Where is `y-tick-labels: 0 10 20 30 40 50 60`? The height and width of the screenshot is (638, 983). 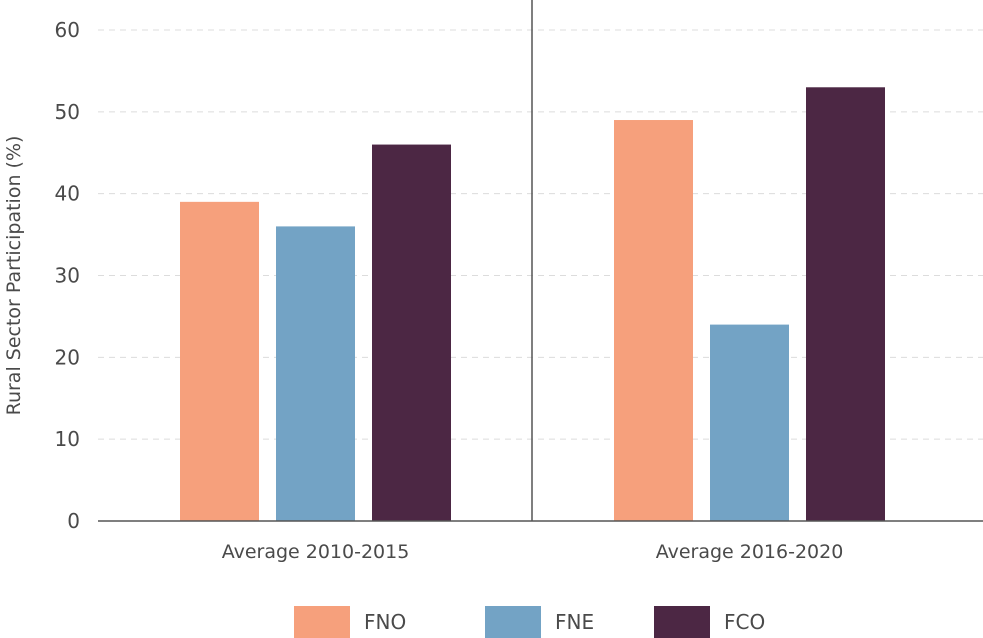 y-tick-labels: 0 10 20 30 40 50 60 is located at coordinates (67, 275).